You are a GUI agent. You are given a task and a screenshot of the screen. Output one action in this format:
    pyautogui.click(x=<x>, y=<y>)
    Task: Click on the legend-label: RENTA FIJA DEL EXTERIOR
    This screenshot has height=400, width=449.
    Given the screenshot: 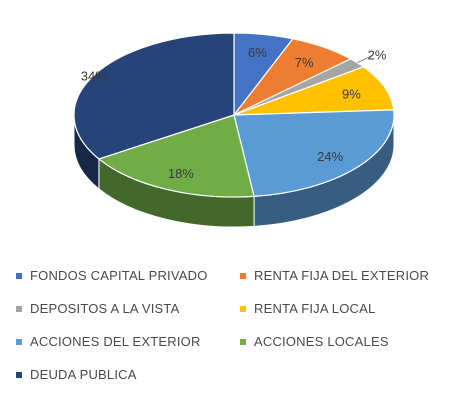 What is the action you would take?
    pyautogui.click(x=342, y=275)
    